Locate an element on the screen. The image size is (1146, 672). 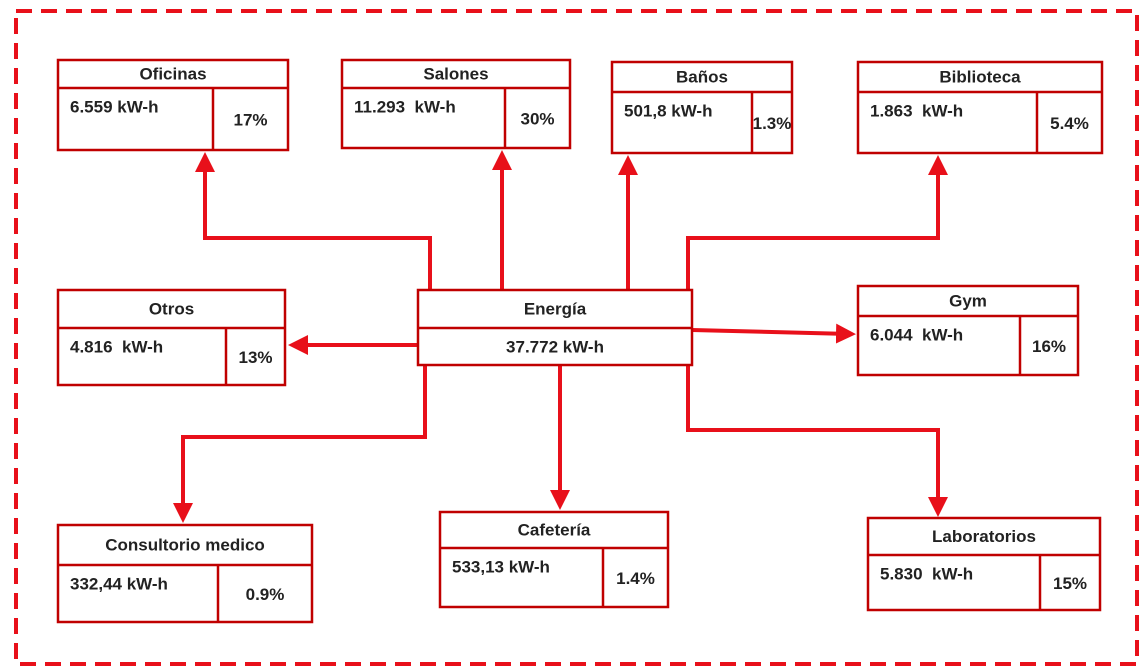
node-value: 11.293 kW-h is located at coordinates (405, 106).